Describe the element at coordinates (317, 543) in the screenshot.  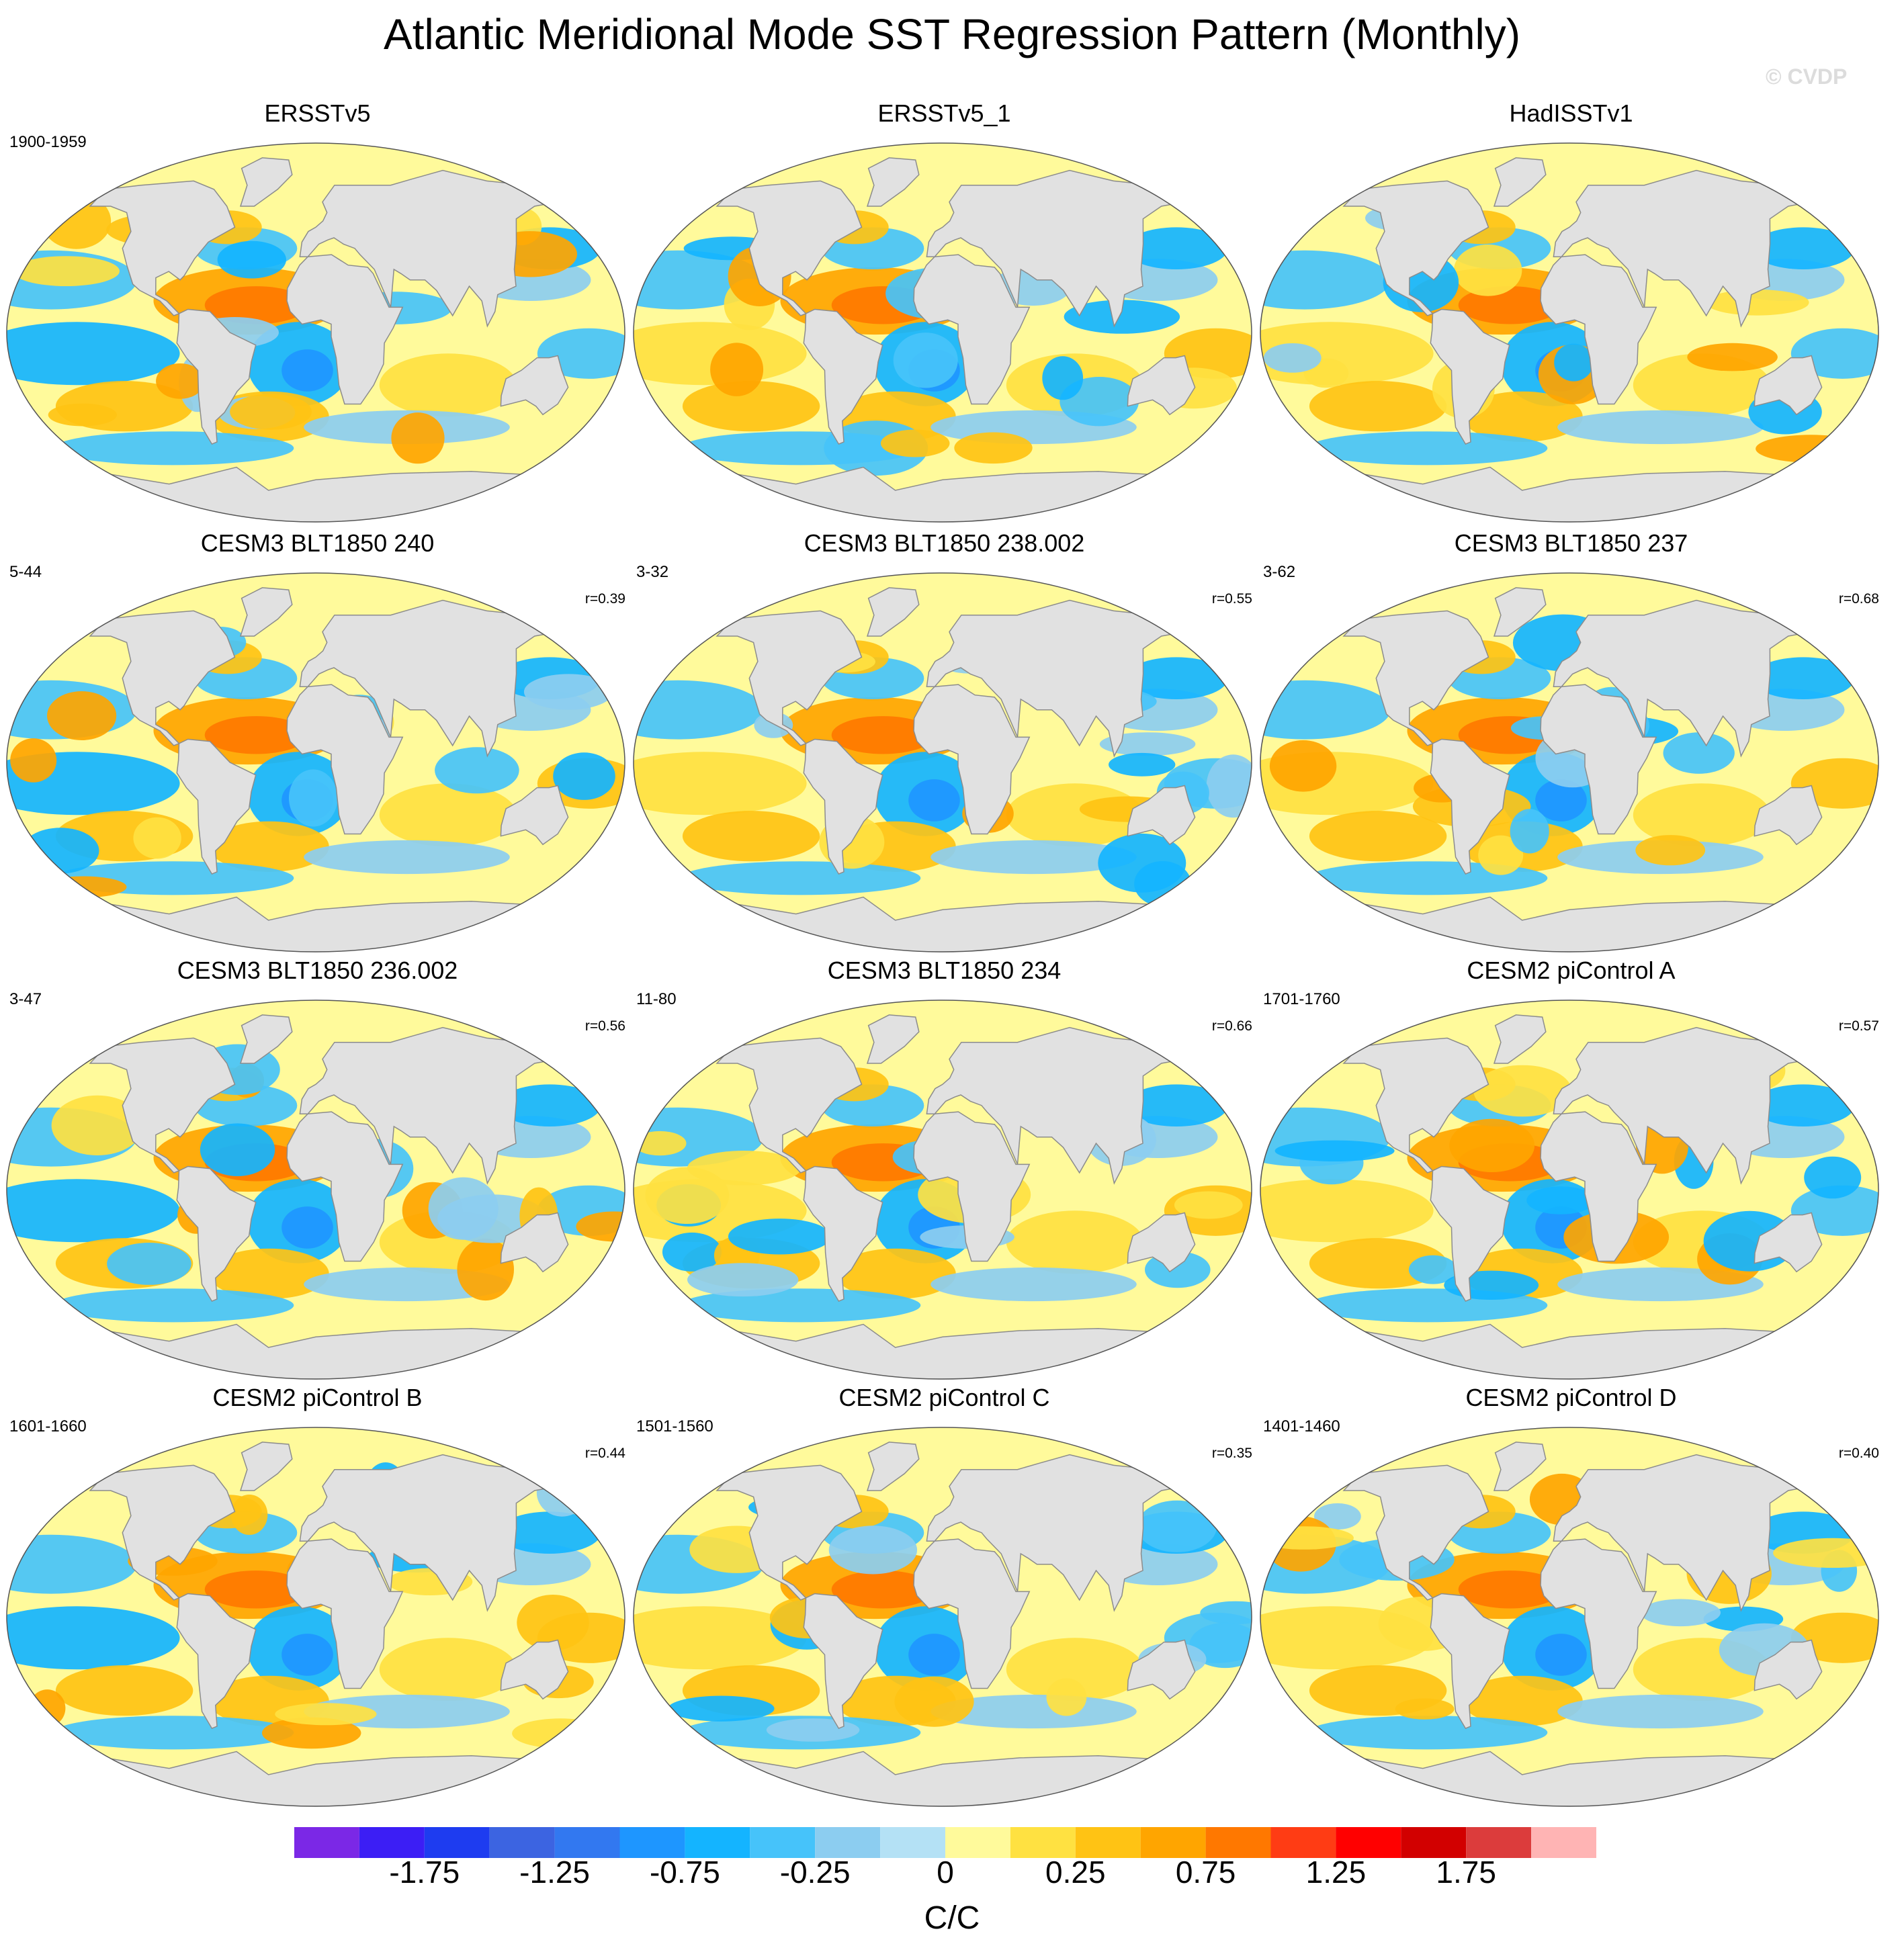
I see `panel-title: CESM3 BLT1850 240` at that location.